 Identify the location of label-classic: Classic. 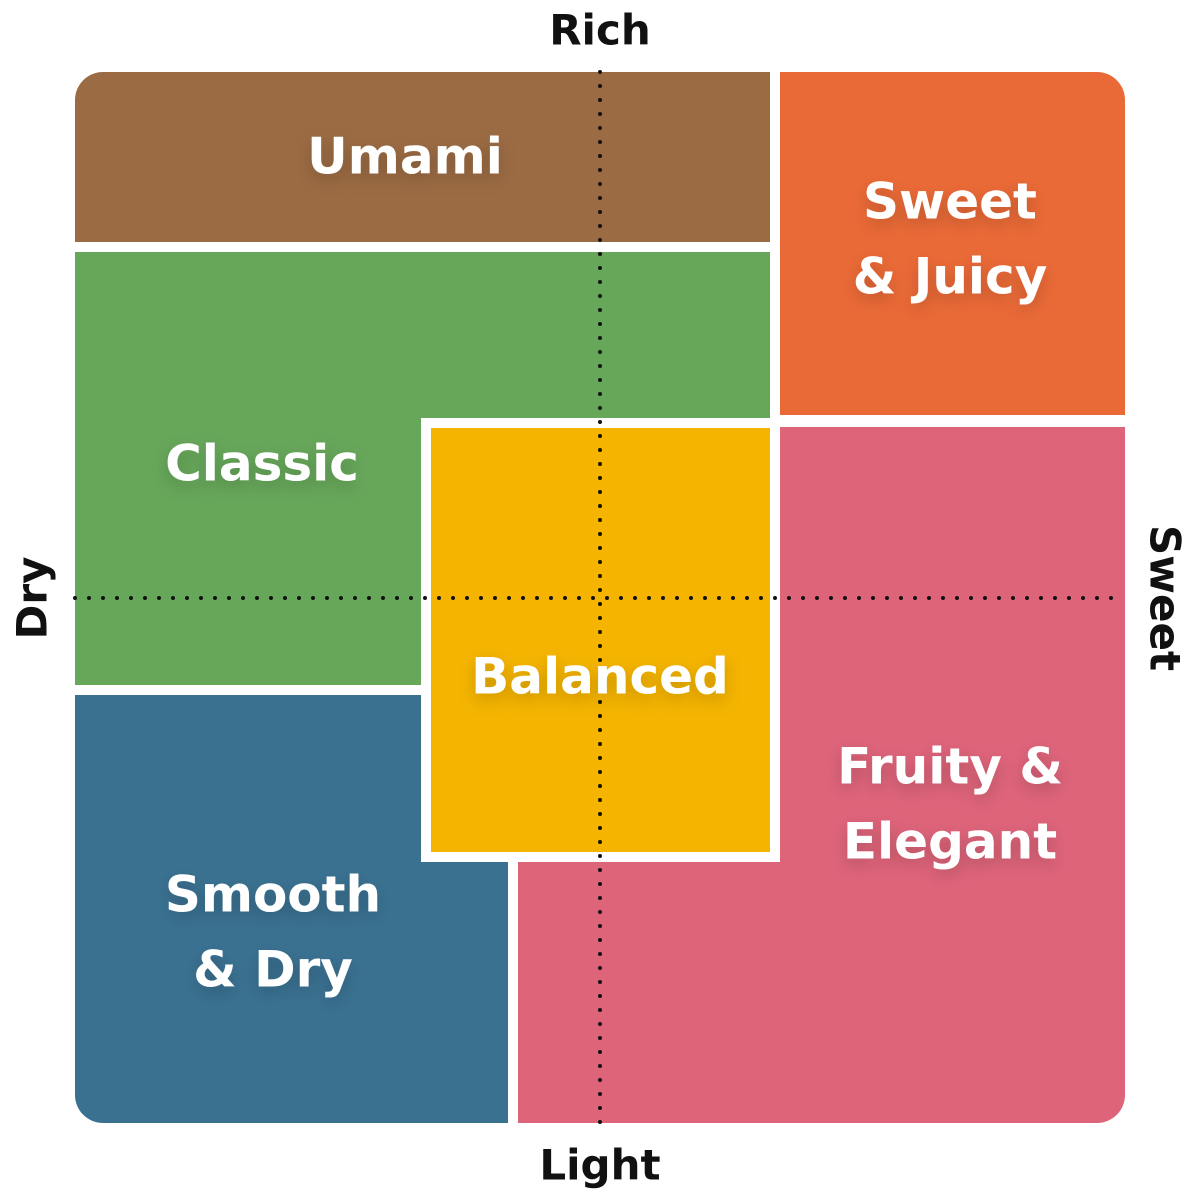
(262, 464).